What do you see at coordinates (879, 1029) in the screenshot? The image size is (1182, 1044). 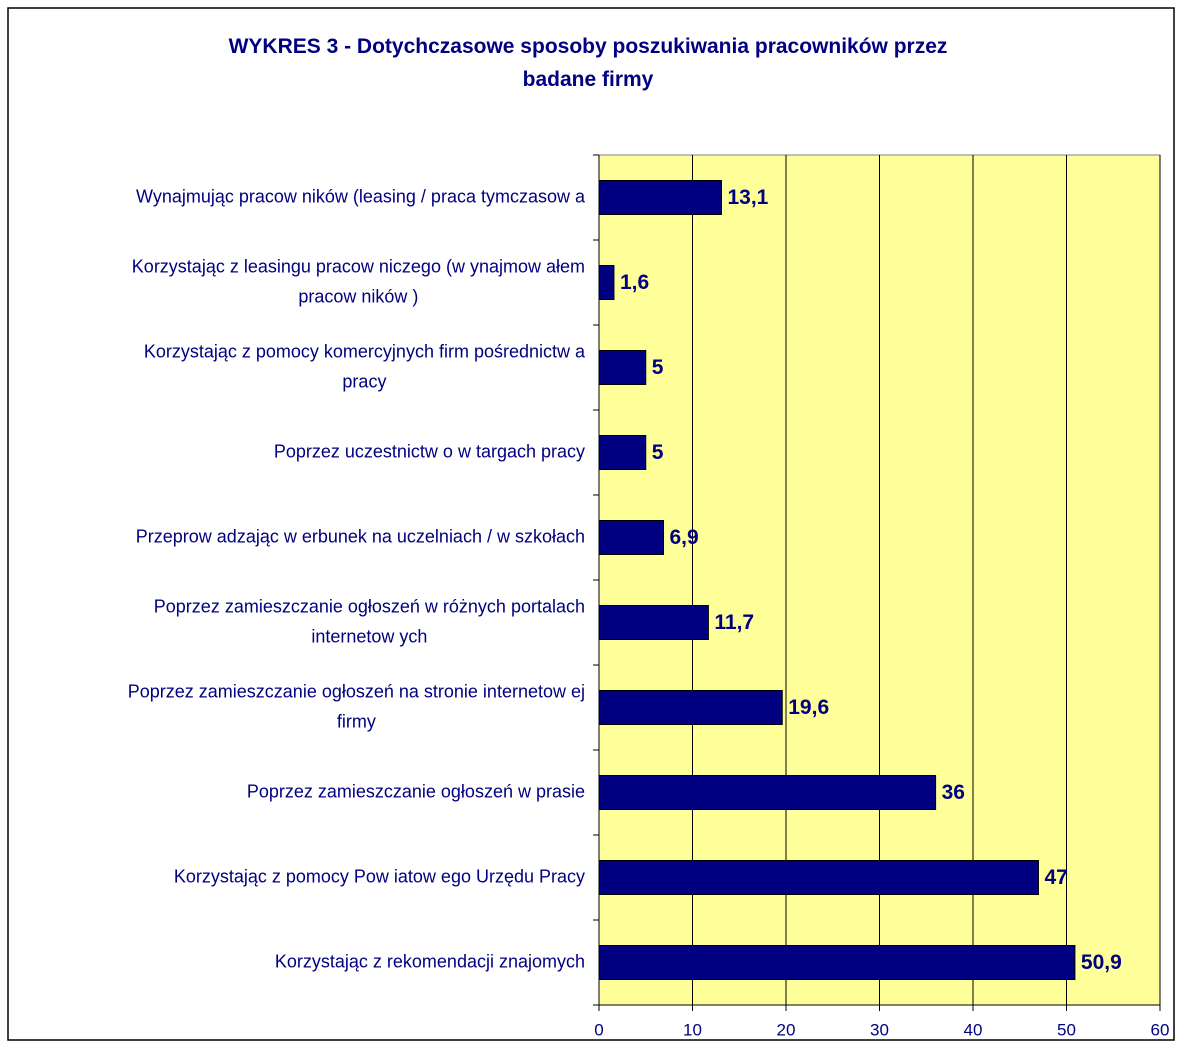 I see `x-tick-label: 30` at bounding box center [879, 1029].